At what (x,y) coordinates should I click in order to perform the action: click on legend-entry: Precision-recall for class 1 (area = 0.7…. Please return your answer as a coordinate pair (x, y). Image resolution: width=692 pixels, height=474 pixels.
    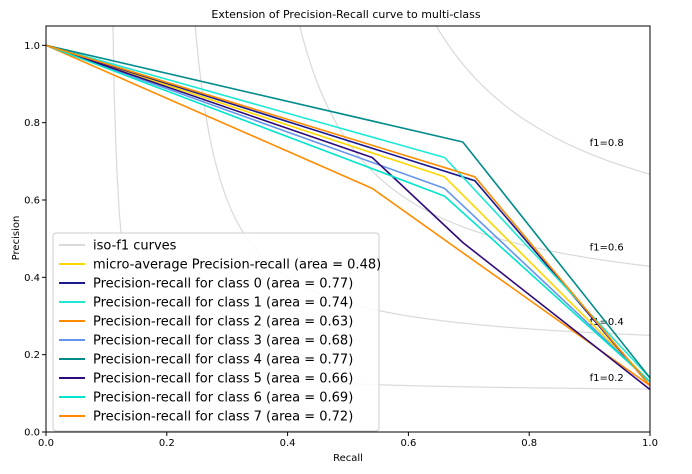
    Looking at the image, I should click on (223, 303).